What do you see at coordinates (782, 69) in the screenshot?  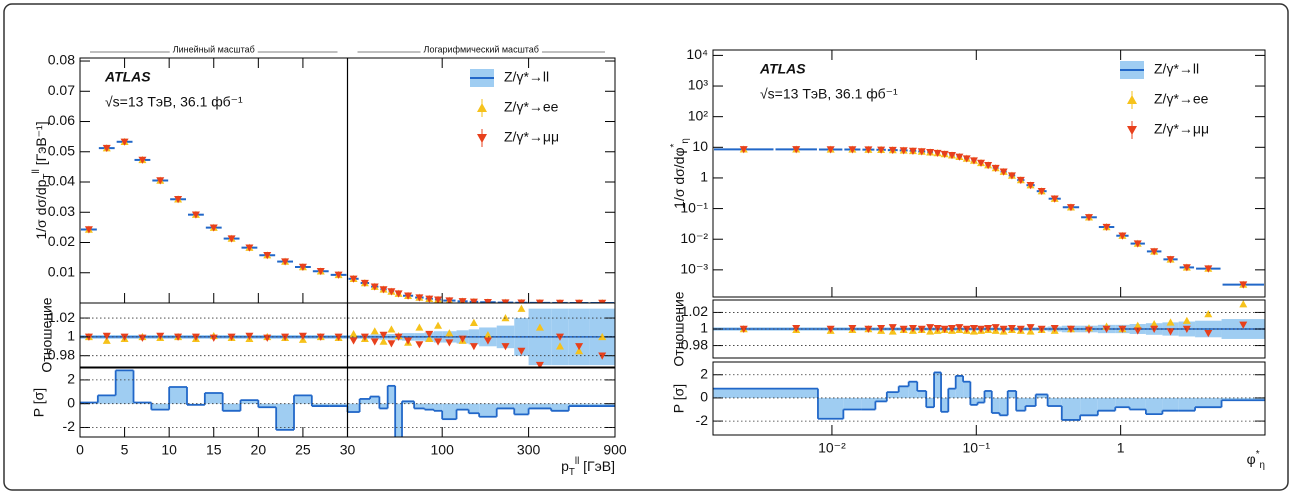 I see `experiment-label: ATLAS` at bounding box center [782, 69].